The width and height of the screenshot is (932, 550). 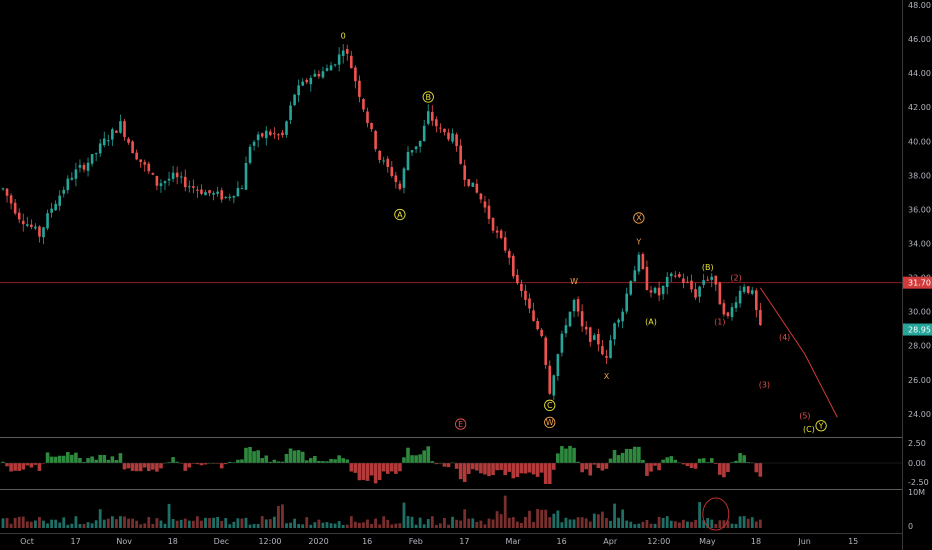 What do you see at coordinates (173, 541) in the screenshot?
I see `time-tick-label: 18` at bounding box center [173, 541].